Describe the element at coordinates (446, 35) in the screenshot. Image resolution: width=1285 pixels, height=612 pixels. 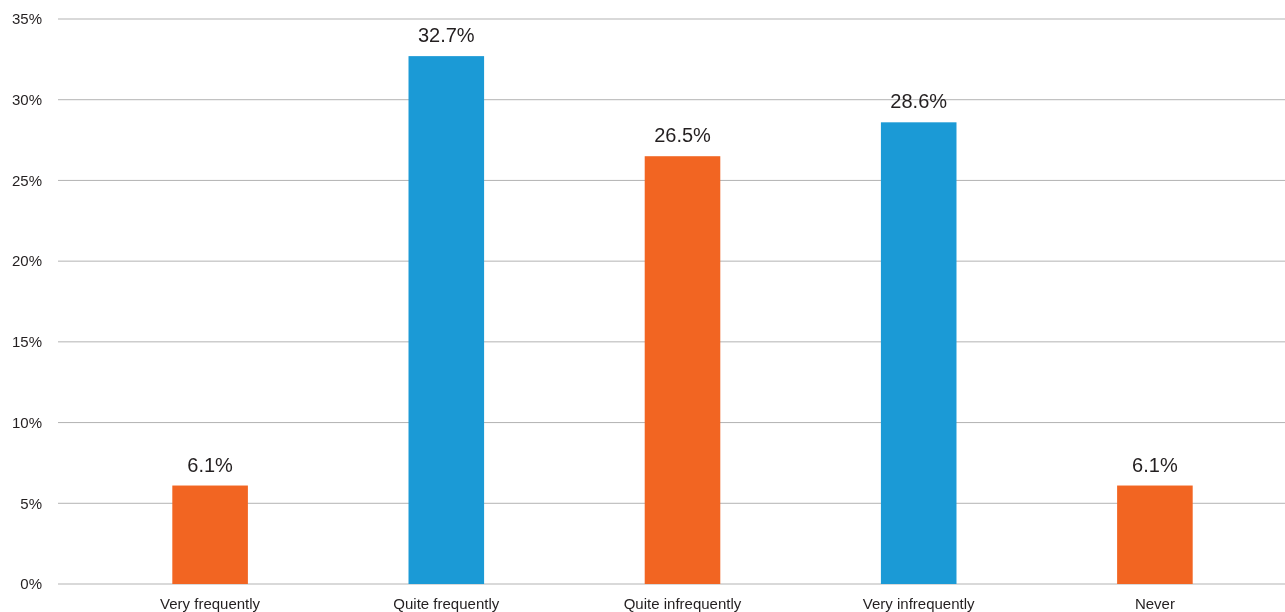
I see `data-label: 32.7%` at that location.